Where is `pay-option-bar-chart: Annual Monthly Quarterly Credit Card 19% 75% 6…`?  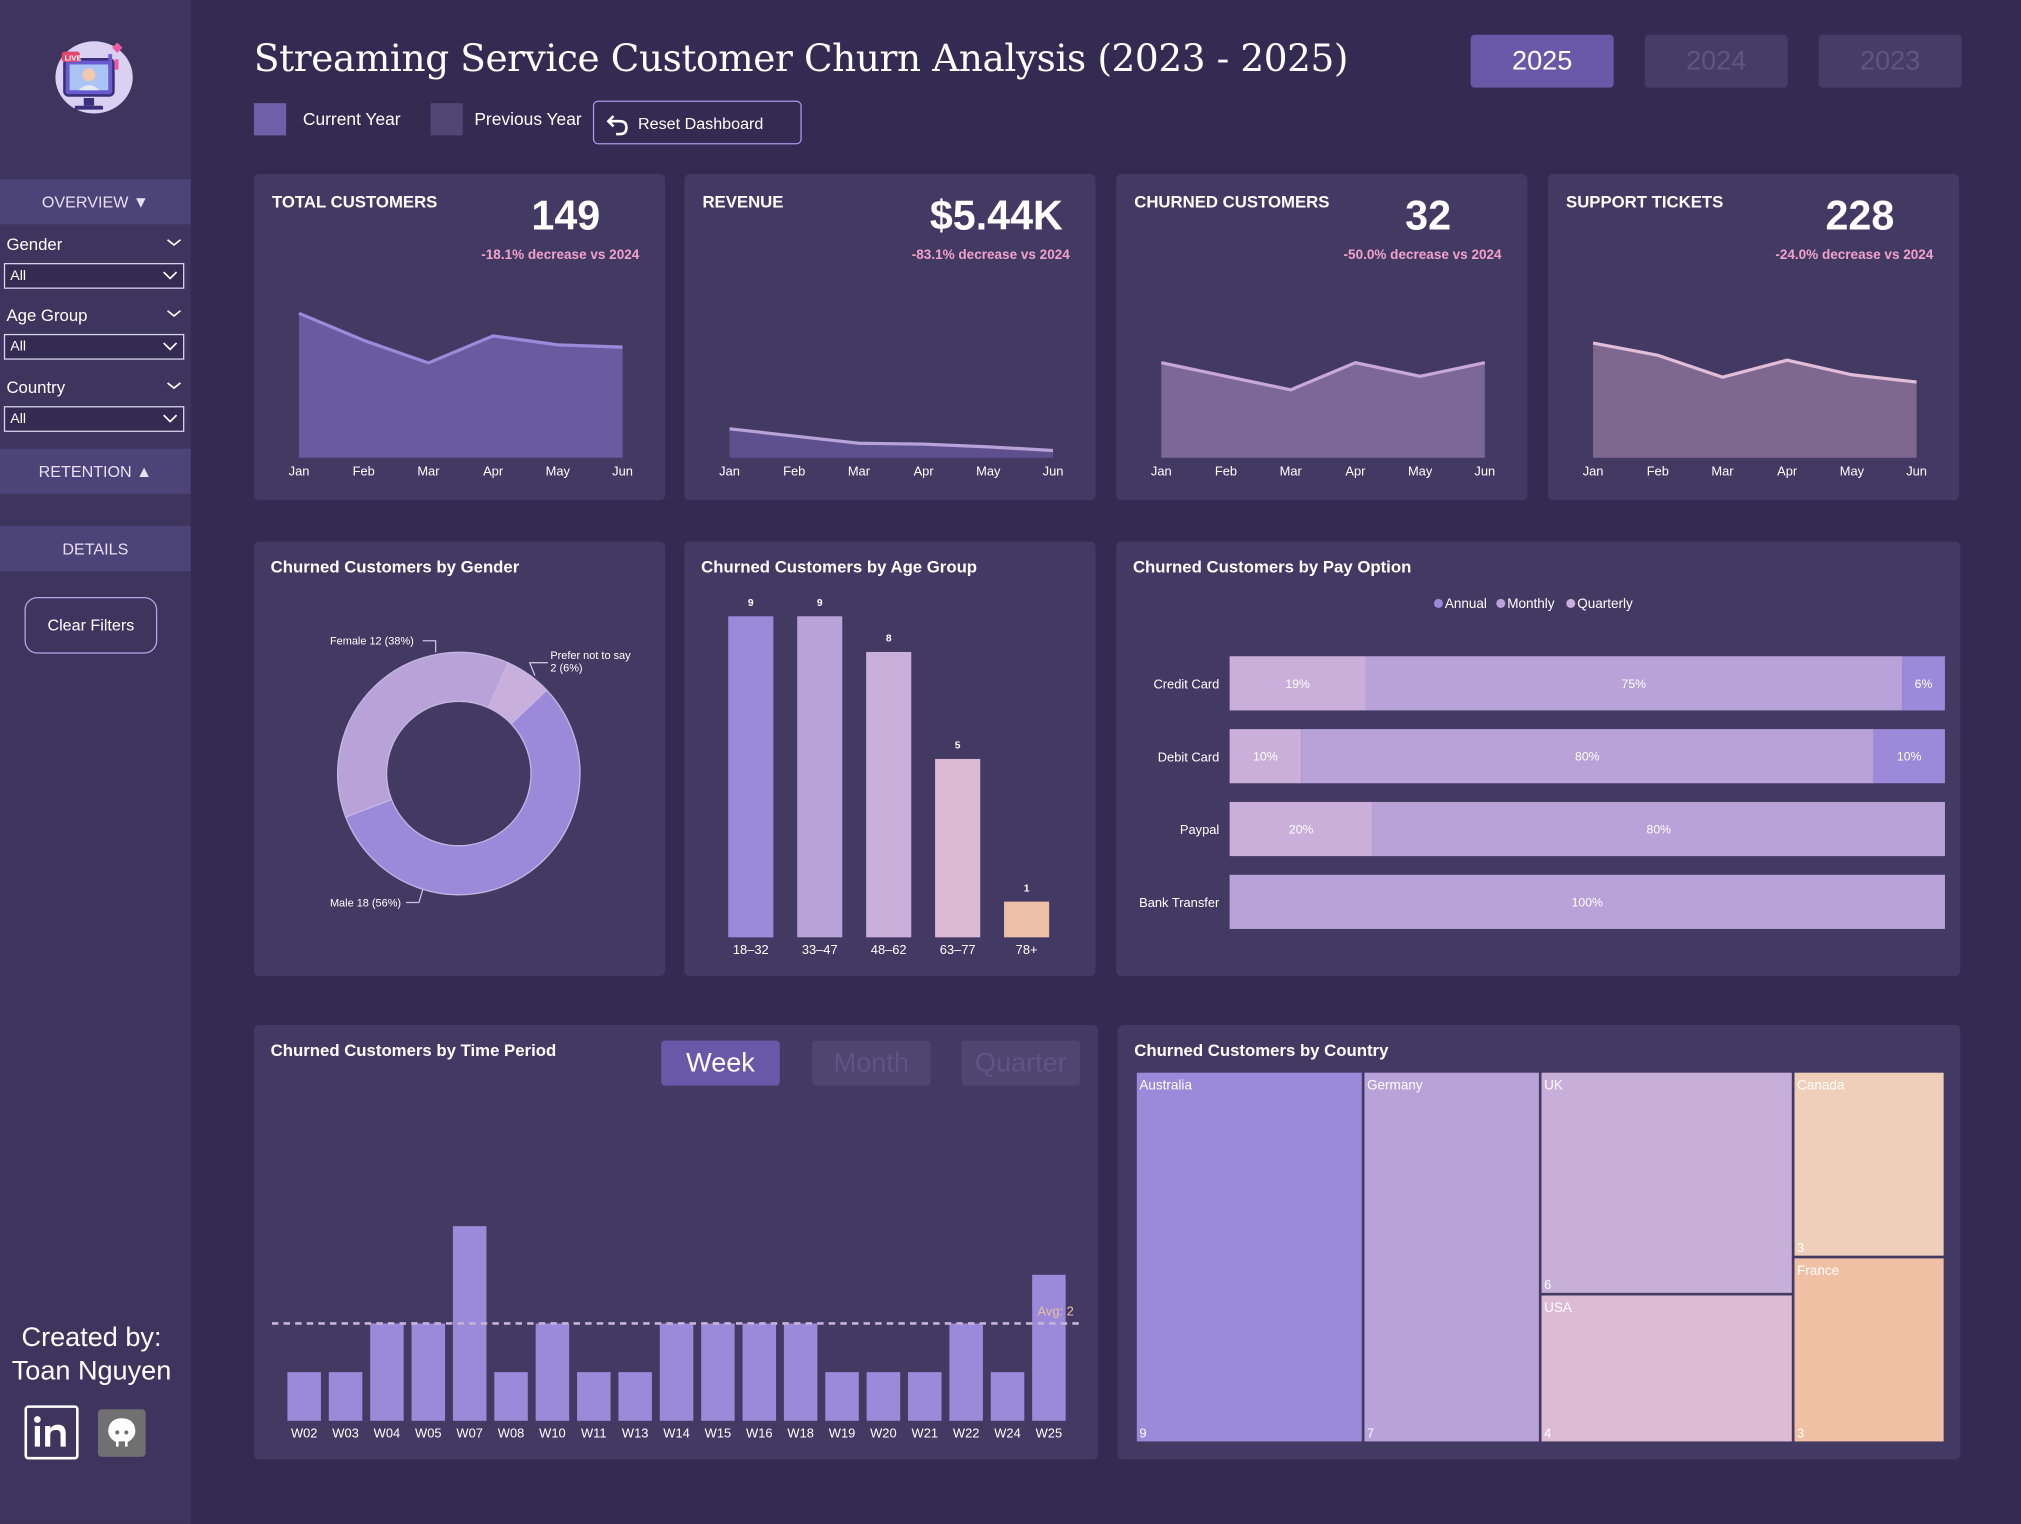 pay-option-bar-chart: Annual Monthly Quarterly Credit Card 19% 75% 6… is located at coordinates (1542, 762).